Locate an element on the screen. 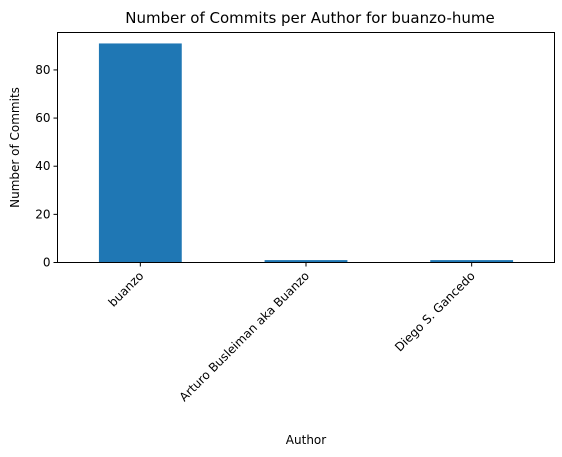 This screenshot has width=562, height=457. y-tick-label-4: 80 is located at coordinates (42, 70).